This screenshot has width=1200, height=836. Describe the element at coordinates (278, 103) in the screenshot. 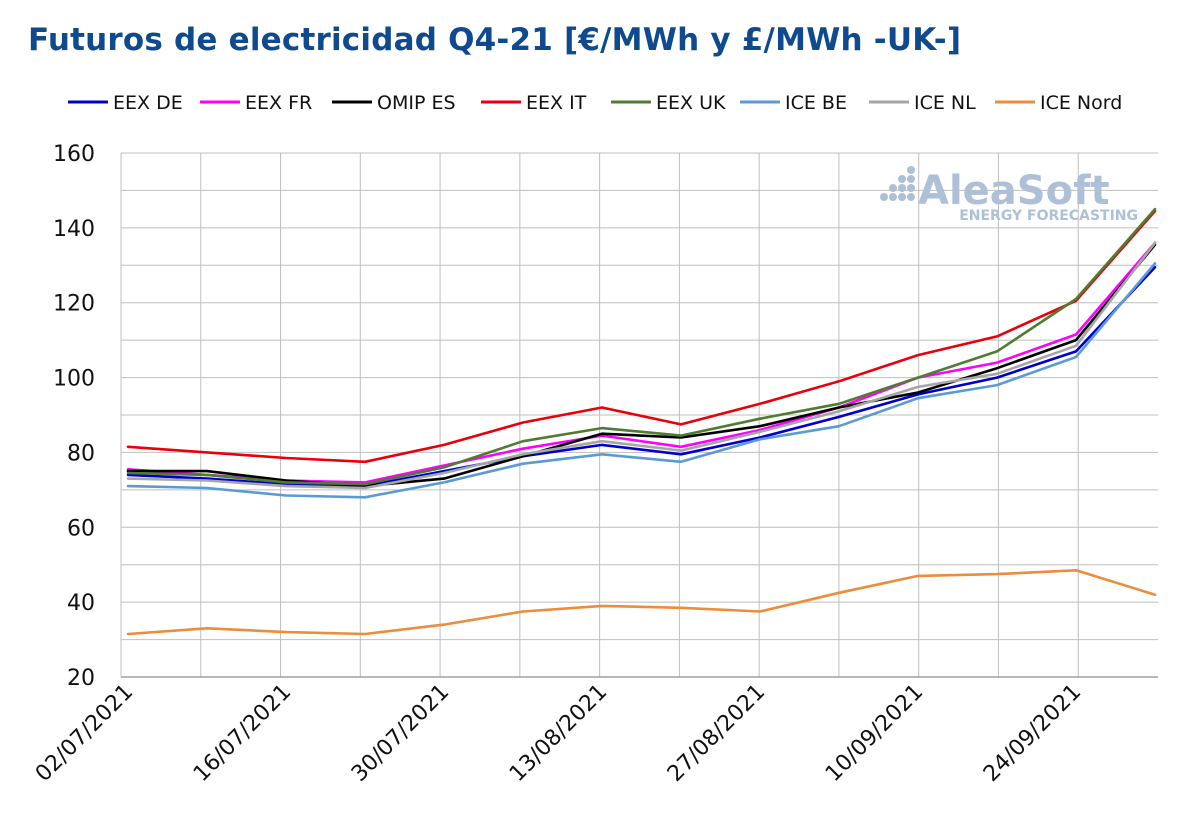

I see `legend-label: EEX FR` at that location.